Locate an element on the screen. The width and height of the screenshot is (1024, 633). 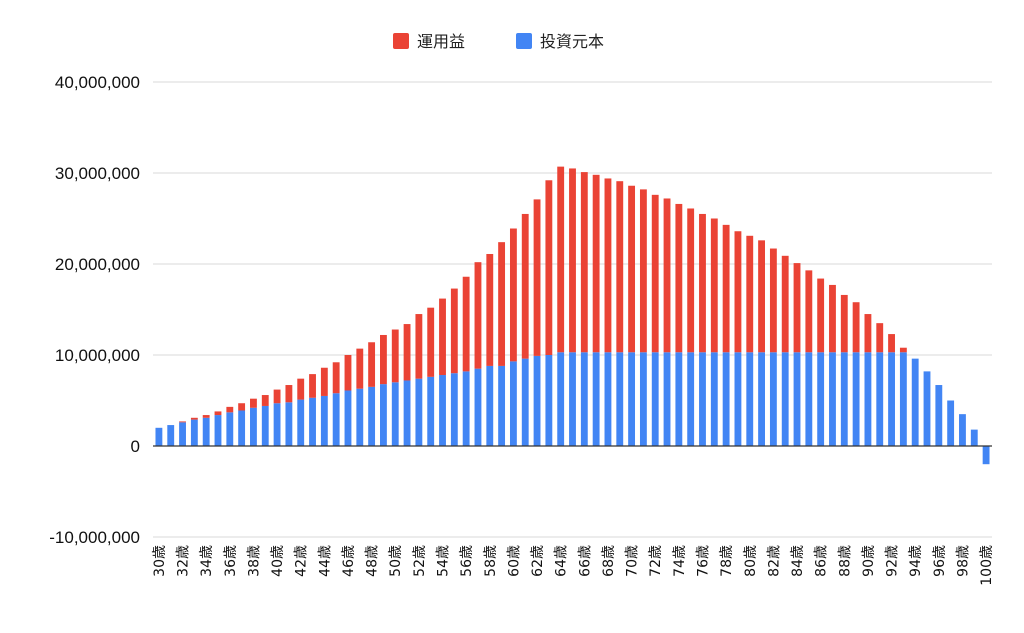
x-tick-label: 62歳 is located at coordinates (538, 561).